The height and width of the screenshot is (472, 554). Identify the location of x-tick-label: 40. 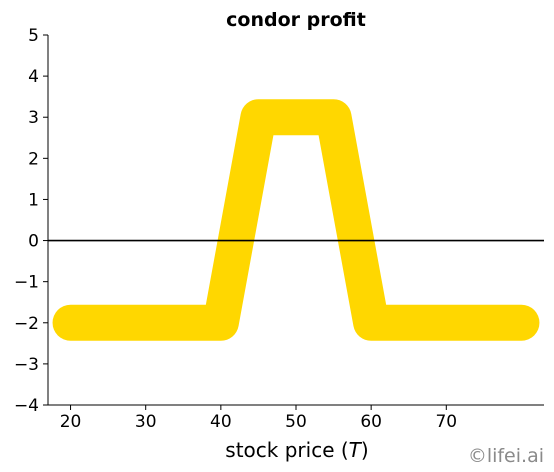
(221, 422).